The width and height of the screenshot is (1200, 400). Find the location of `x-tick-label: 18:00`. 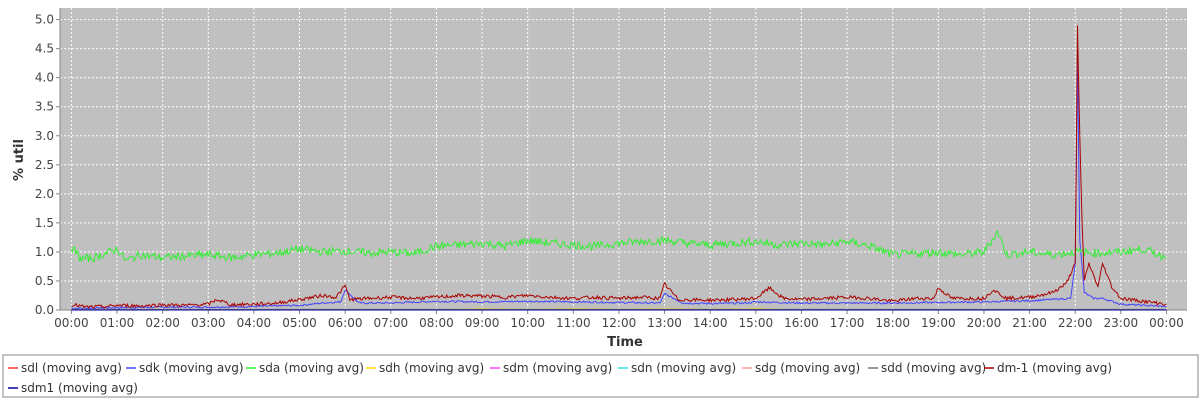

x-tick-label: 18:00 is located at coordinates (892, 323).